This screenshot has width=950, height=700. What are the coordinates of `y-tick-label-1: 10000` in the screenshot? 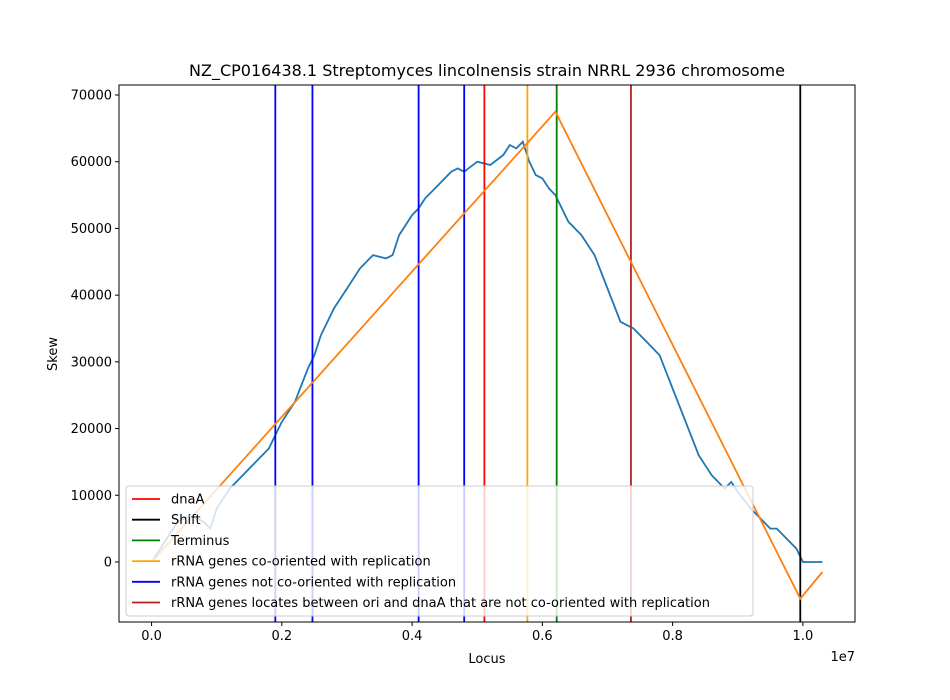 It's located at (91, 496).